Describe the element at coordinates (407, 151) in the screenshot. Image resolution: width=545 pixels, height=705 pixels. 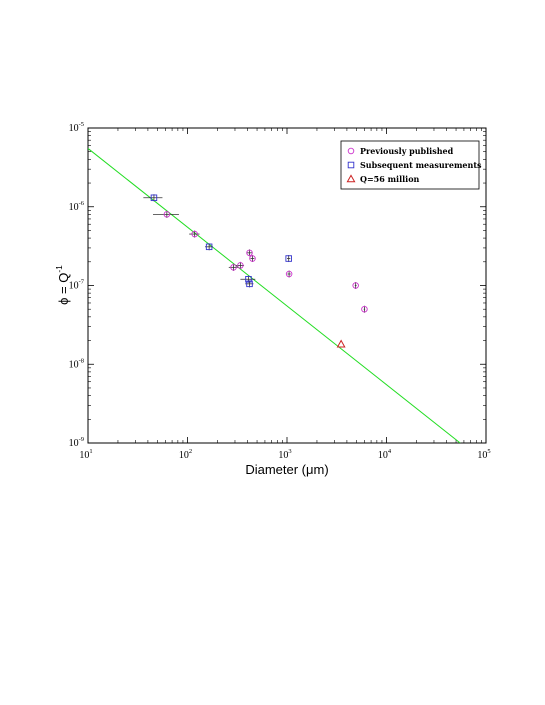
I see `legend-label: Previously published` at that location.